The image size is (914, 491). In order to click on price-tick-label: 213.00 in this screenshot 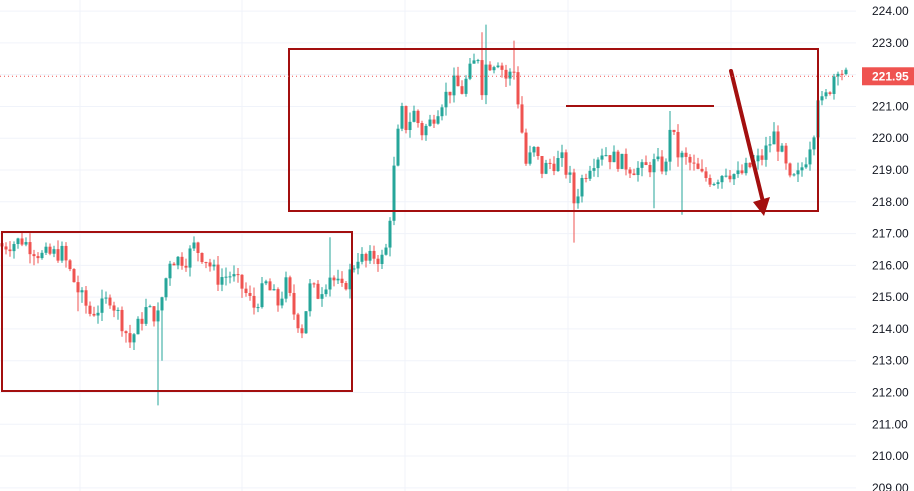, I will do `click(890, 361)`.